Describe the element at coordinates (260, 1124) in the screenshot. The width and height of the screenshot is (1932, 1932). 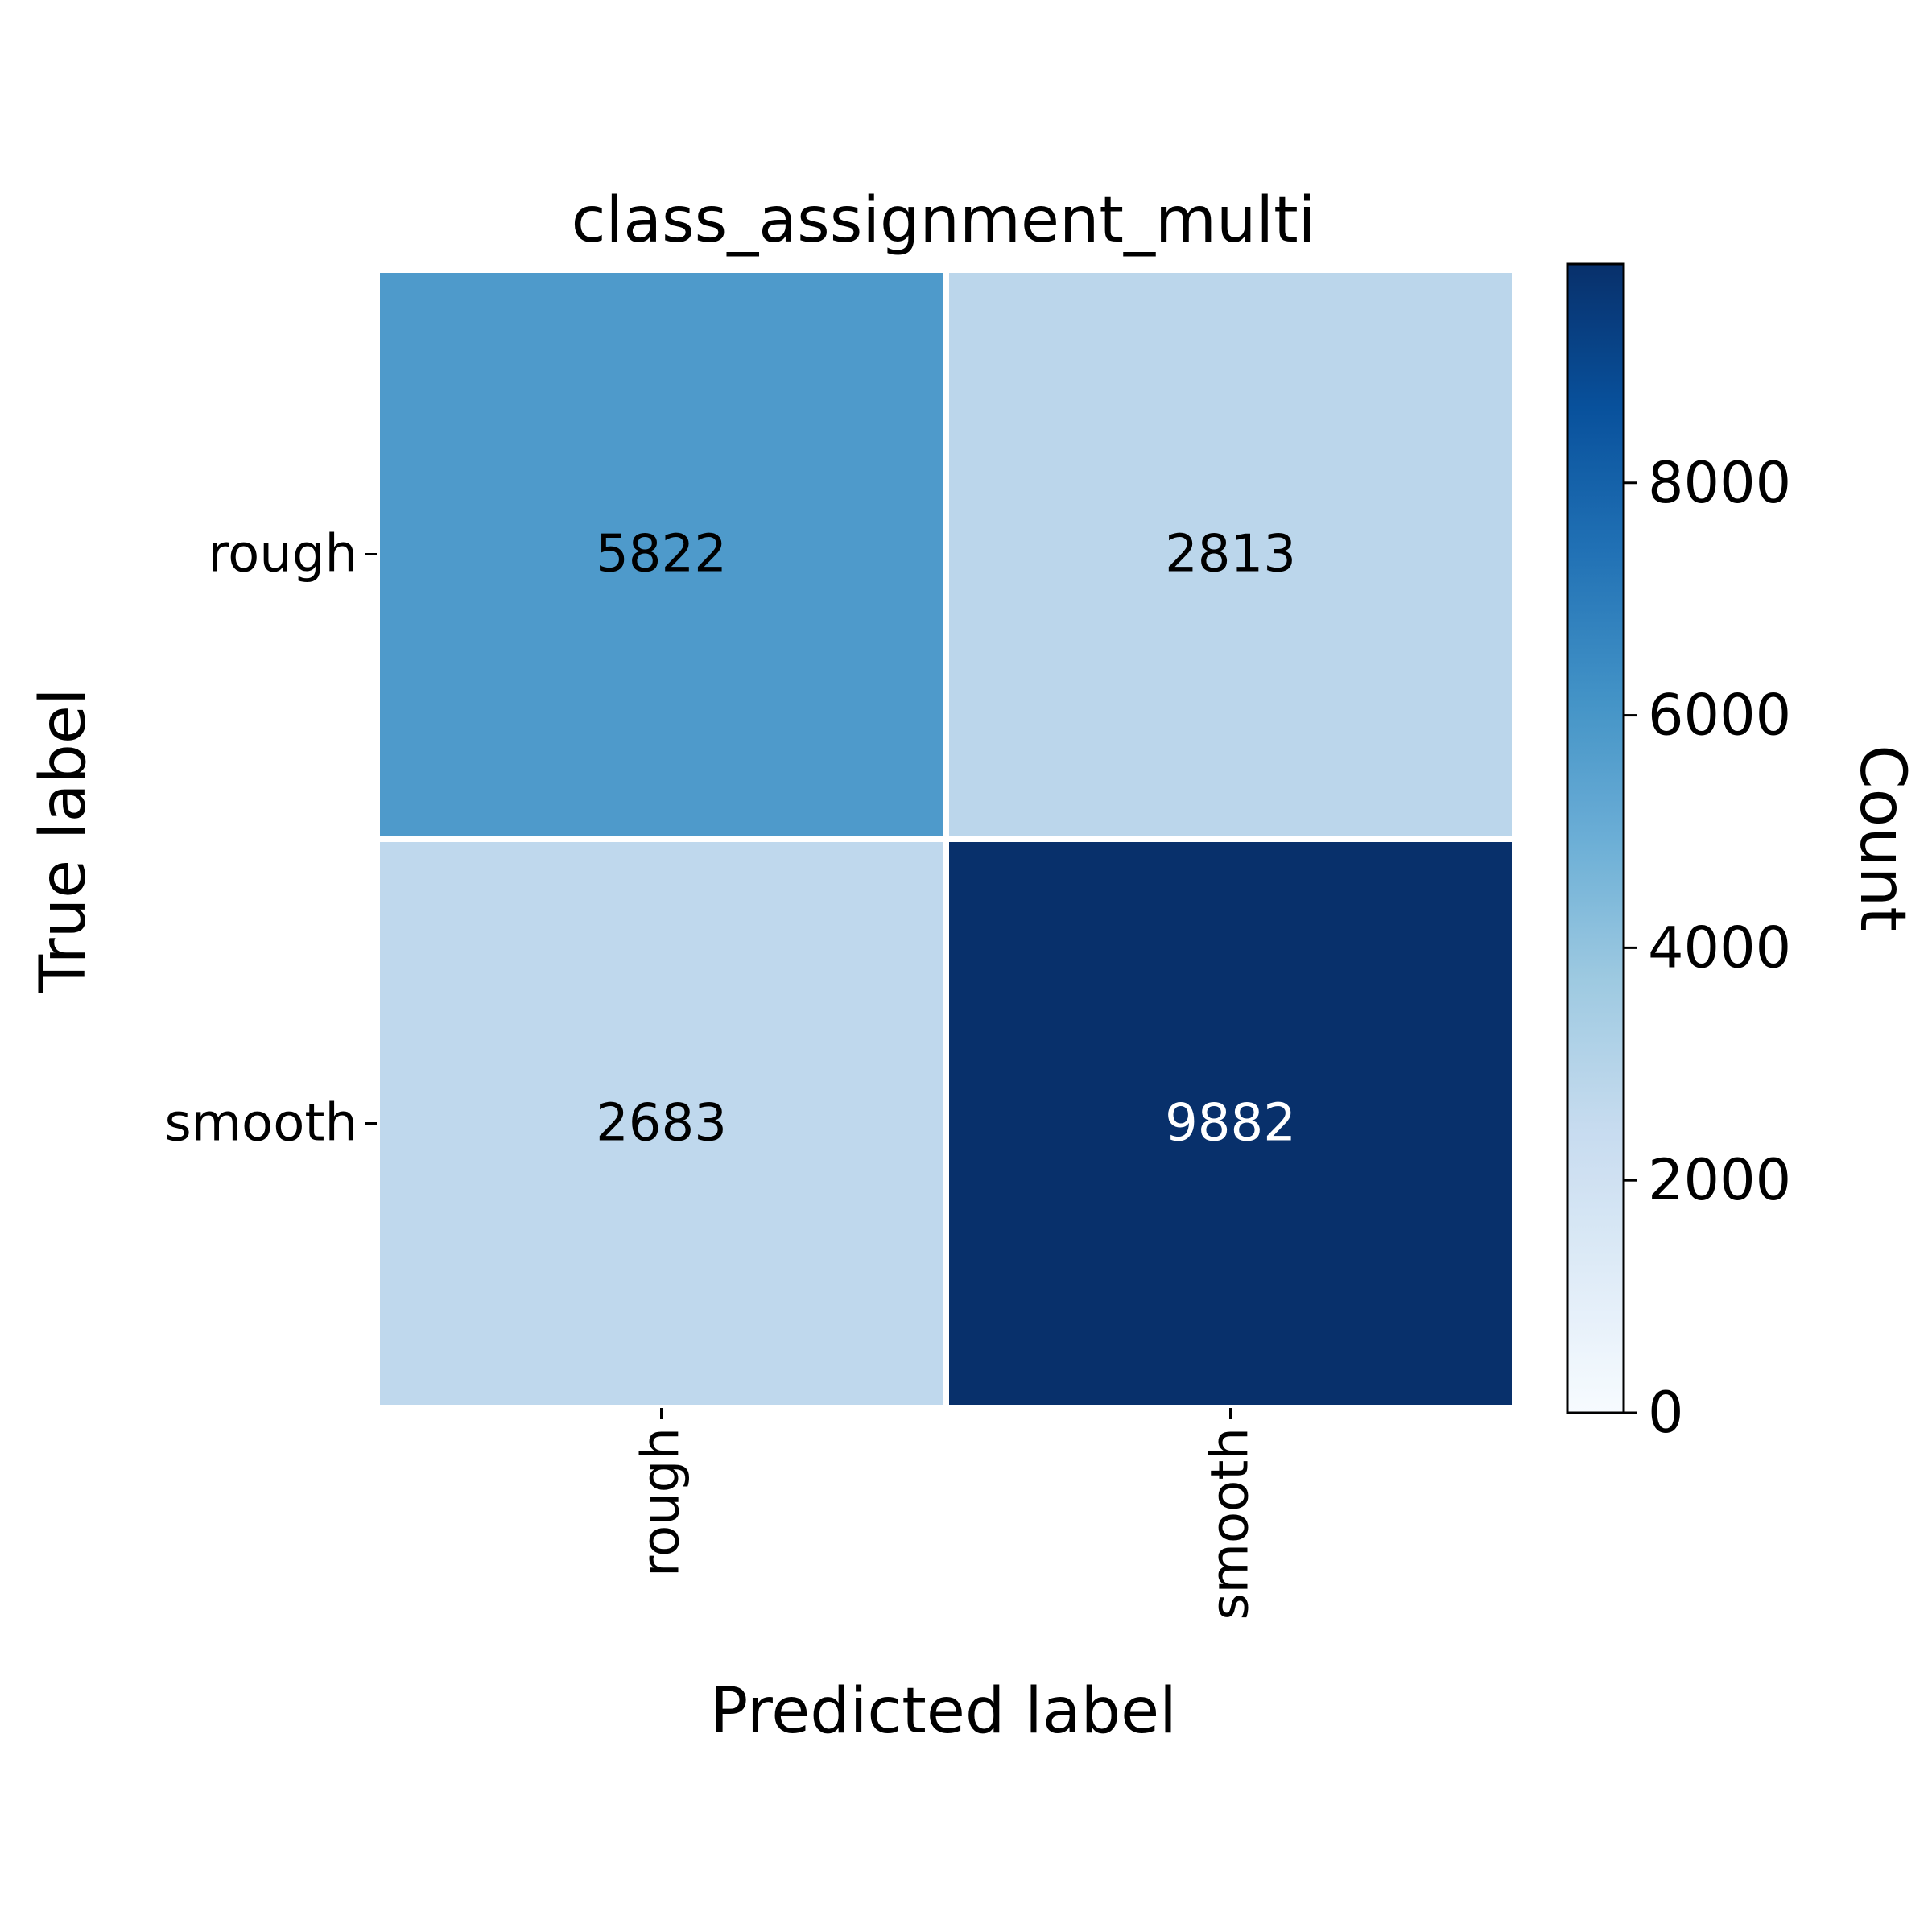
I see `y-tick-label: smooth` at that location.